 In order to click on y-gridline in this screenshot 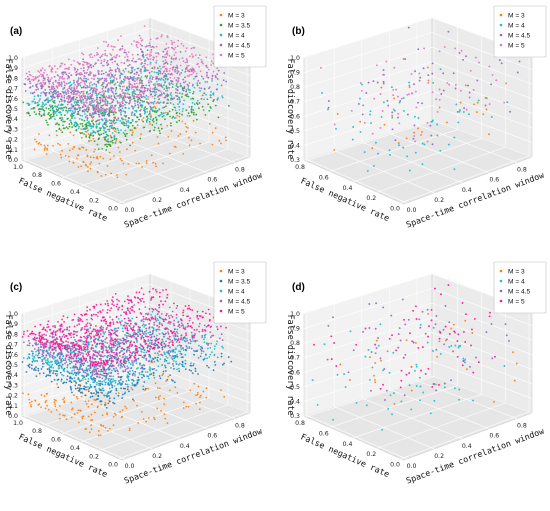, I will do `click(164, 171)`.